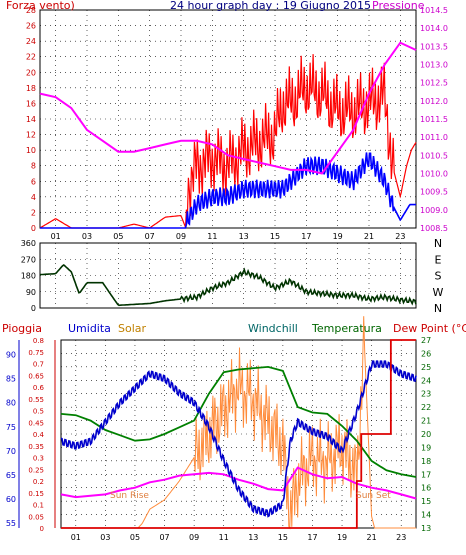 The height and width of the screenshot is (555, 466). I want to click on temperature-tick-label: 23, so click(426, 394).